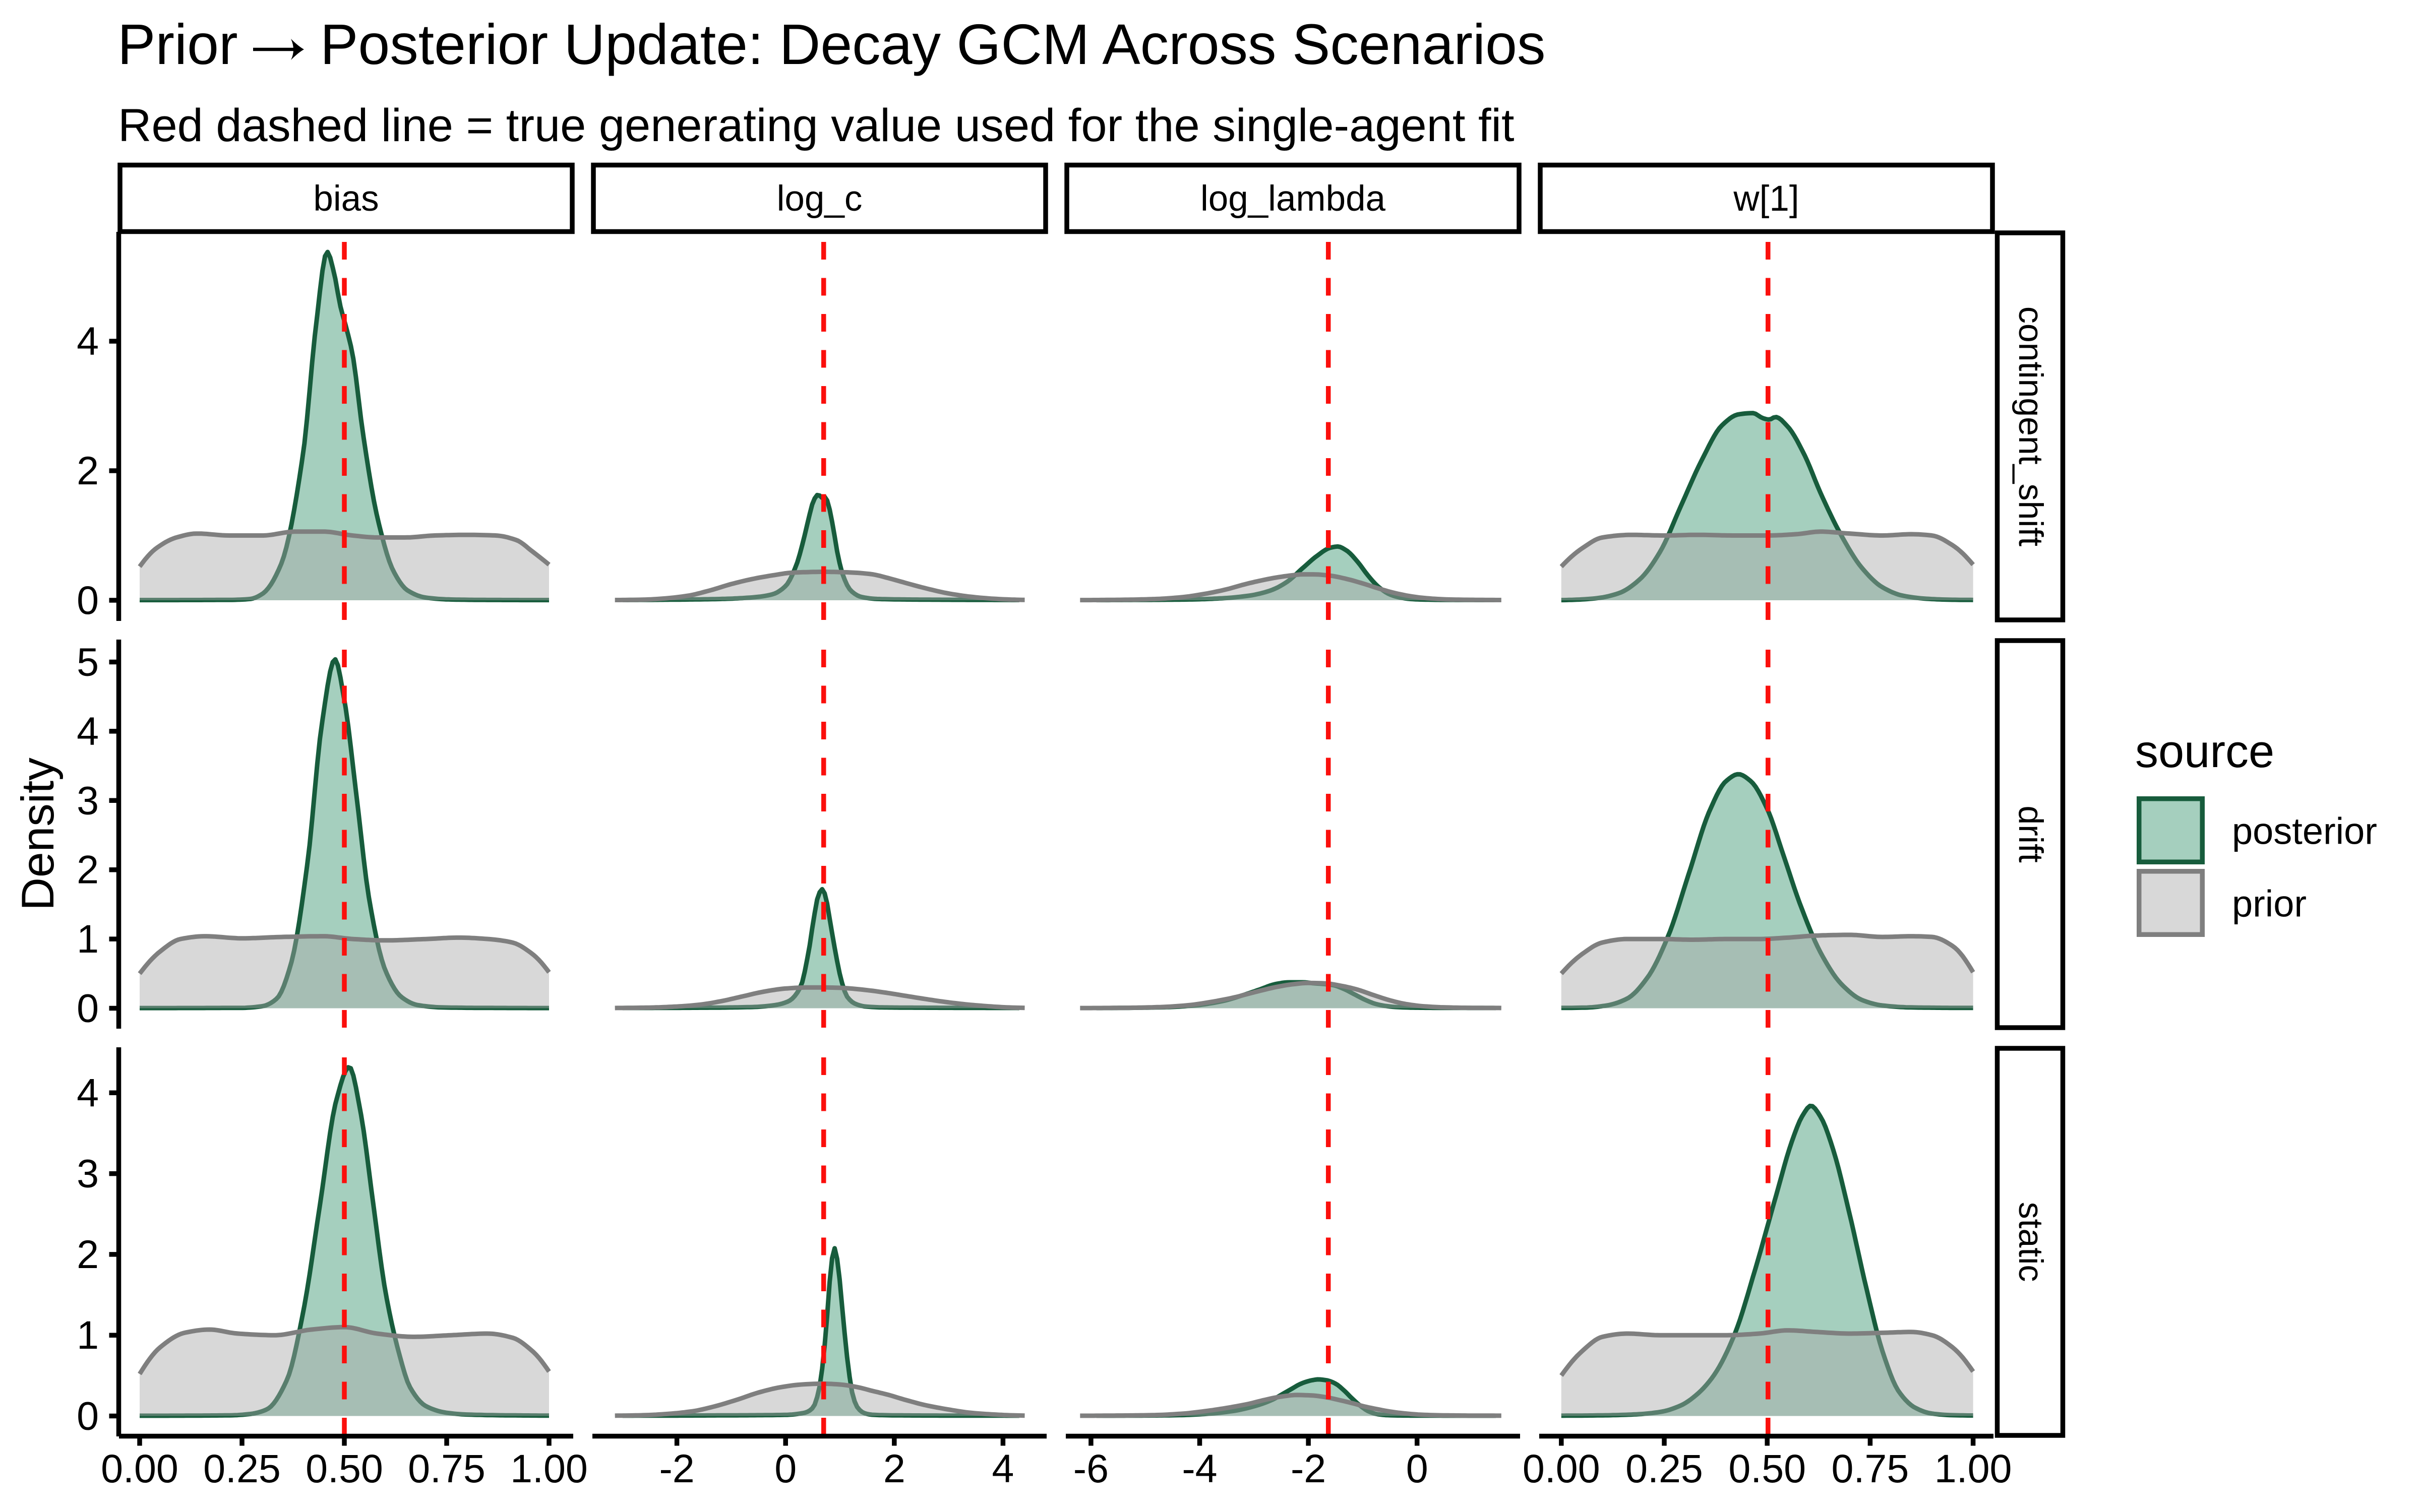  What do you see at coordinates (346, 199) in the screenshot?
I see `svg-text: bias` at bounding box center [346, 199].